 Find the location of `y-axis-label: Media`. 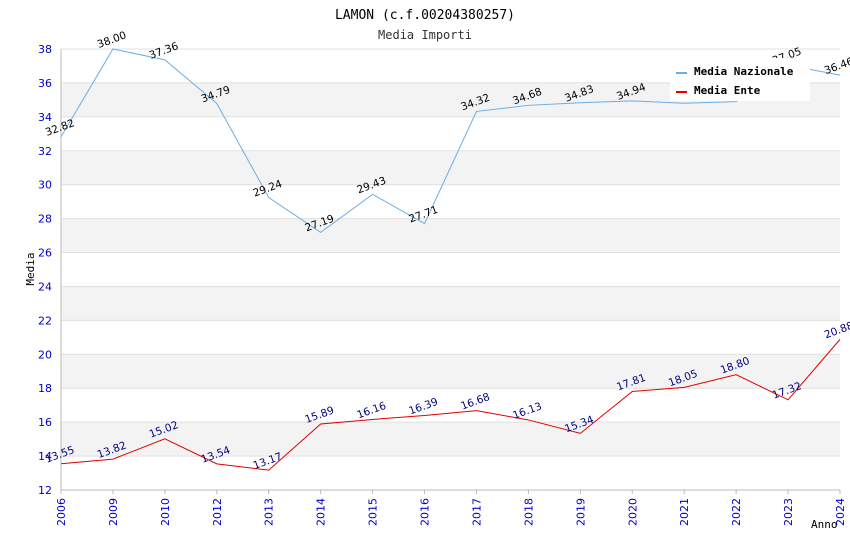

y-axis-label: Media is located at coordinates (30, 268).